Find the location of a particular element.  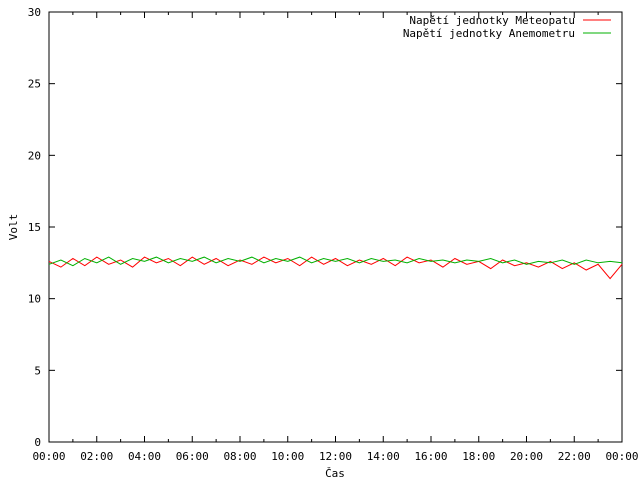

x-tick-label: 22:00 is located at coordinates (574, 456).